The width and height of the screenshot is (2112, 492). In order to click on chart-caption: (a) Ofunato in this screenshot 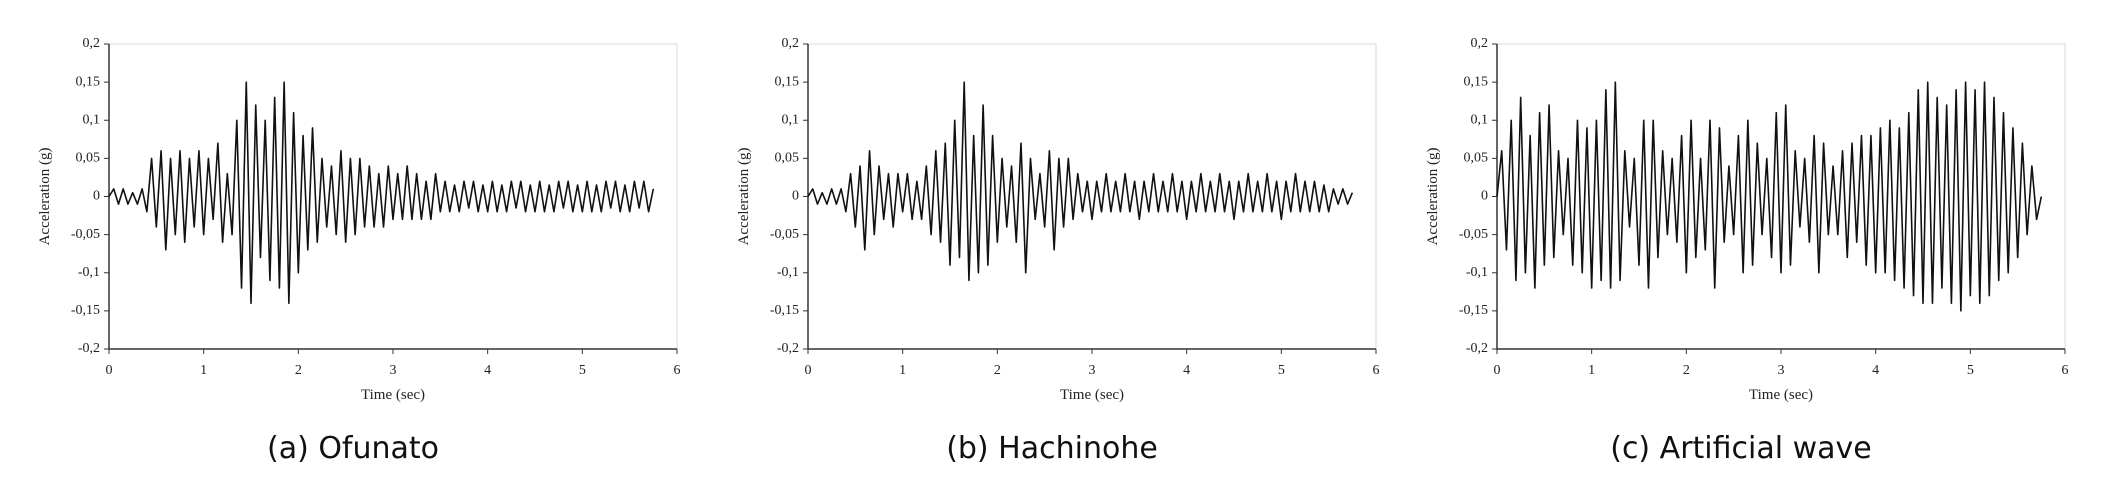, I will do `click(353, 448)`.